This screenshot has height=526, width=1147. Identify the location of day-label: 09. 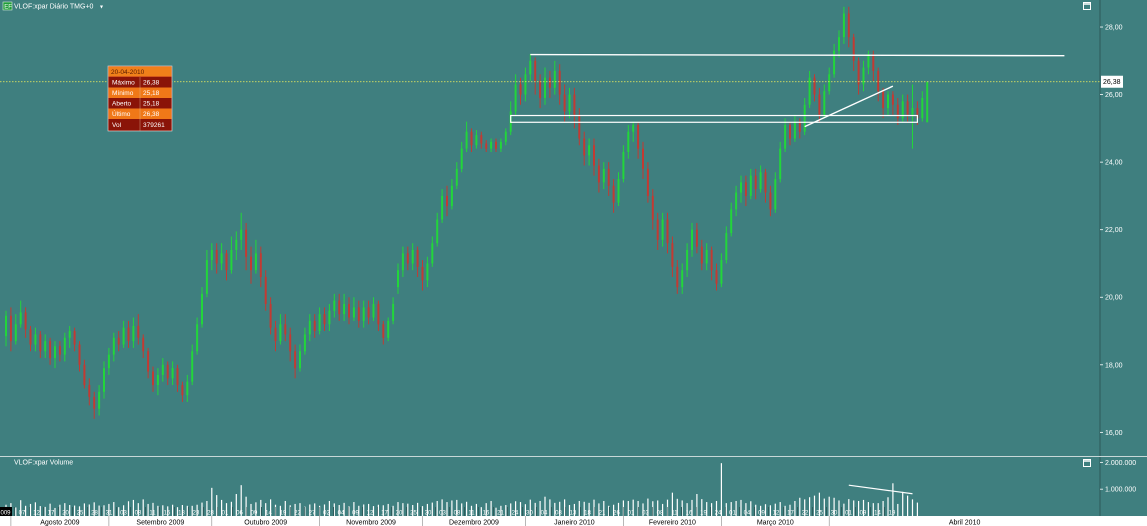
(761, 513).